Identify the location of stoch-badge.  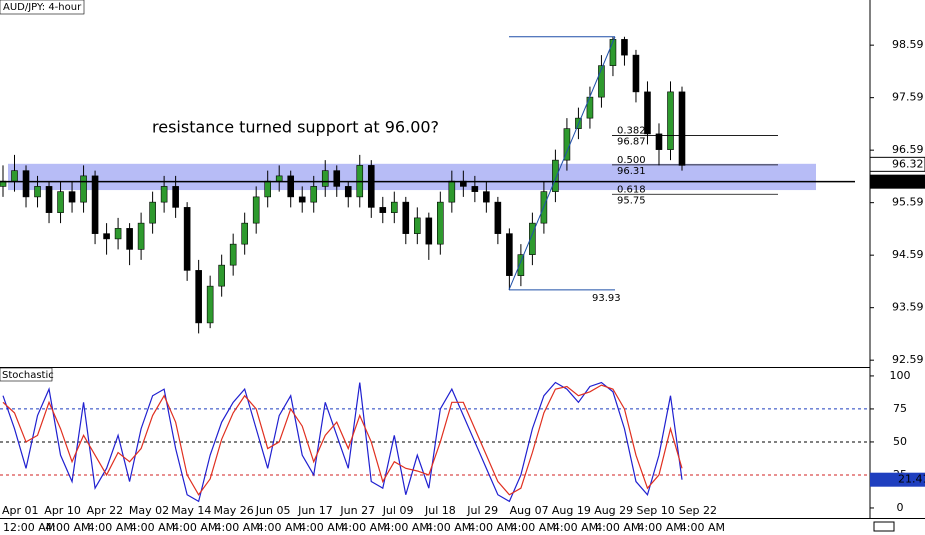
(897, 479).